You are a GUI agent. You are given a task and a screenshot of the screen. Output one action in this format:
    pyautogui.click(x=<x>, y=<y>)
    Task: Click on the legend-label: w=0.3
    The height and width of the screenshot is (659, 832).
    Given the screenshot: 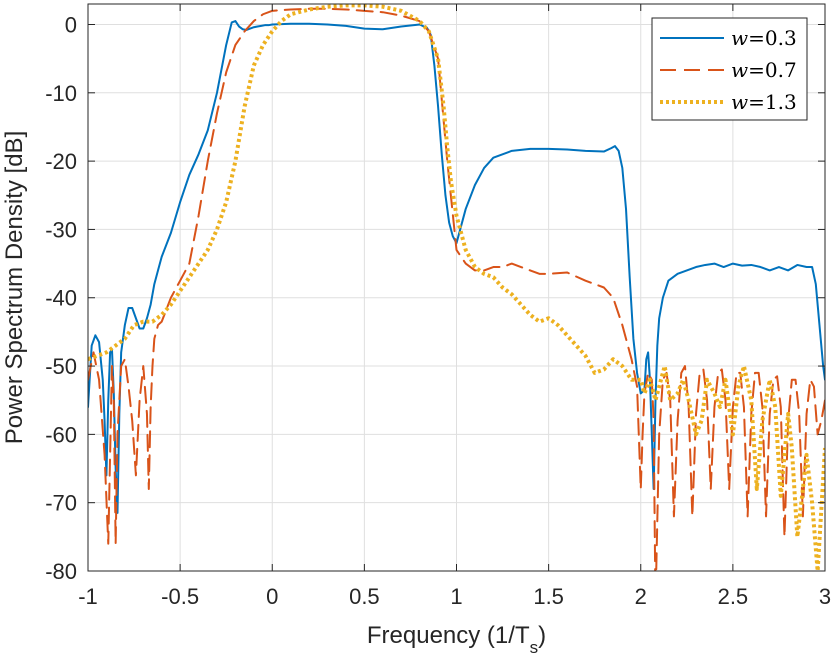 What is the action you would take?
    pyautogui.click(x=764, y=38)
    